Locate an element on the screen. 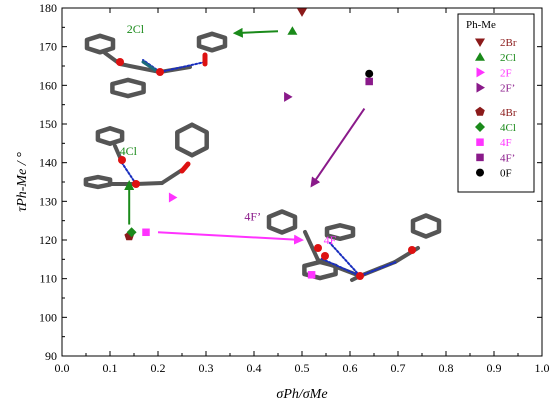 This screenshot has width=550, height=405. data-point-2Cl is located at coordinates (292, 30).